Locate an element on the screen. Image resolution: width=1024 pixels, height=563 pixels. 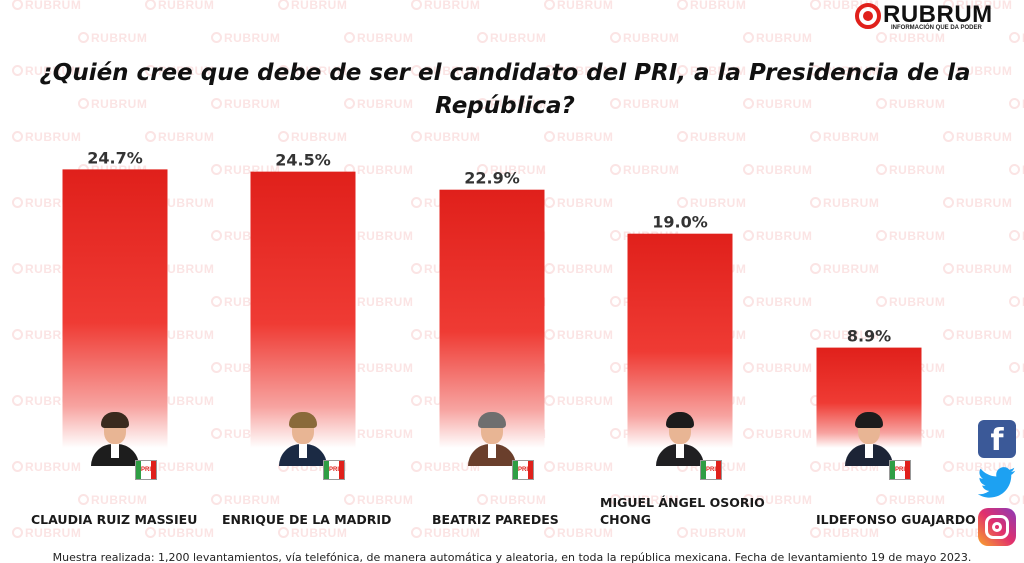
data-label-3: 22.9% is located at coordinates (492, 178).